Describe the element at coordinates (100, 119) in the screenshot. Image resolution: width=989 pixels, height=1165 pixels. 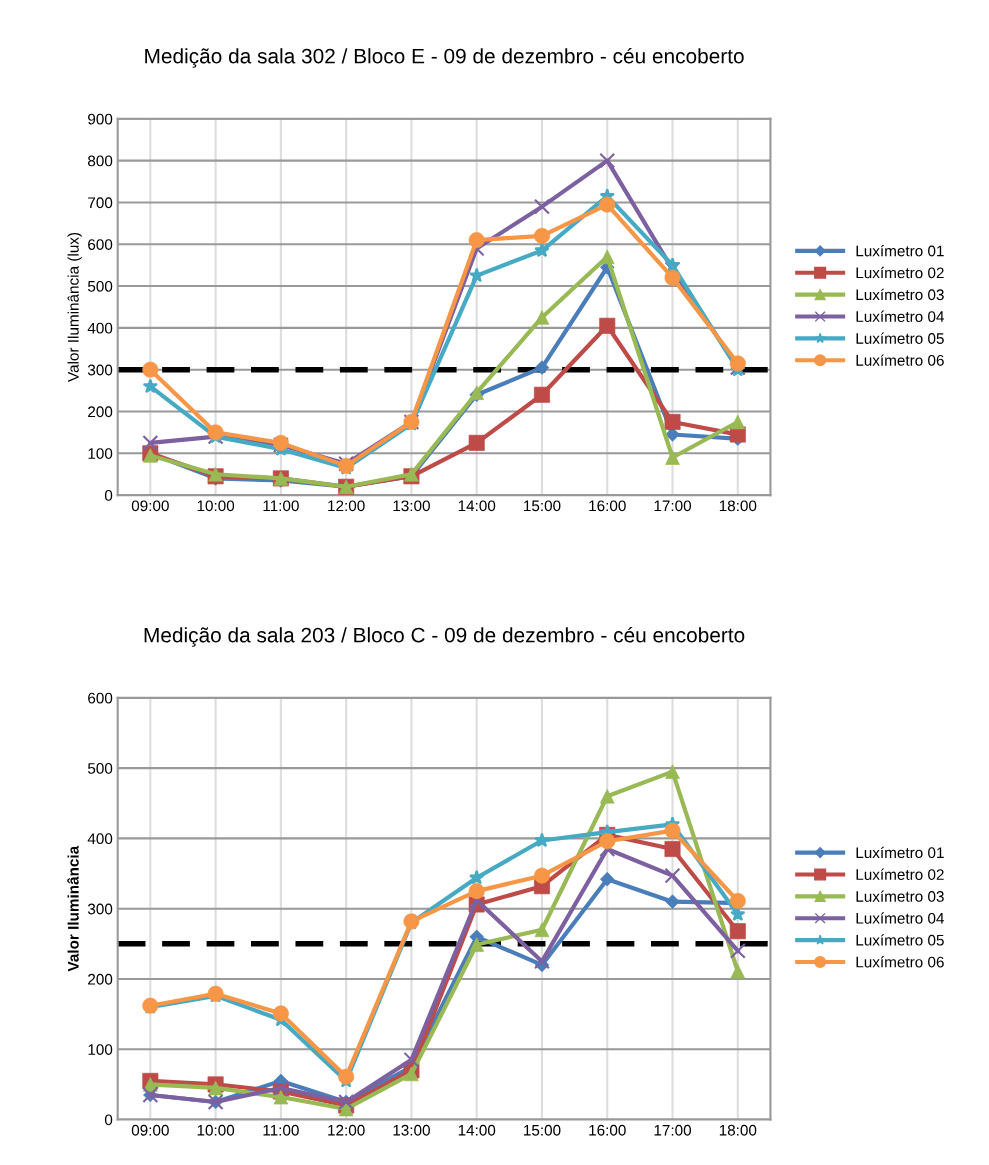
I see `y-tick-label: 900` at that location.